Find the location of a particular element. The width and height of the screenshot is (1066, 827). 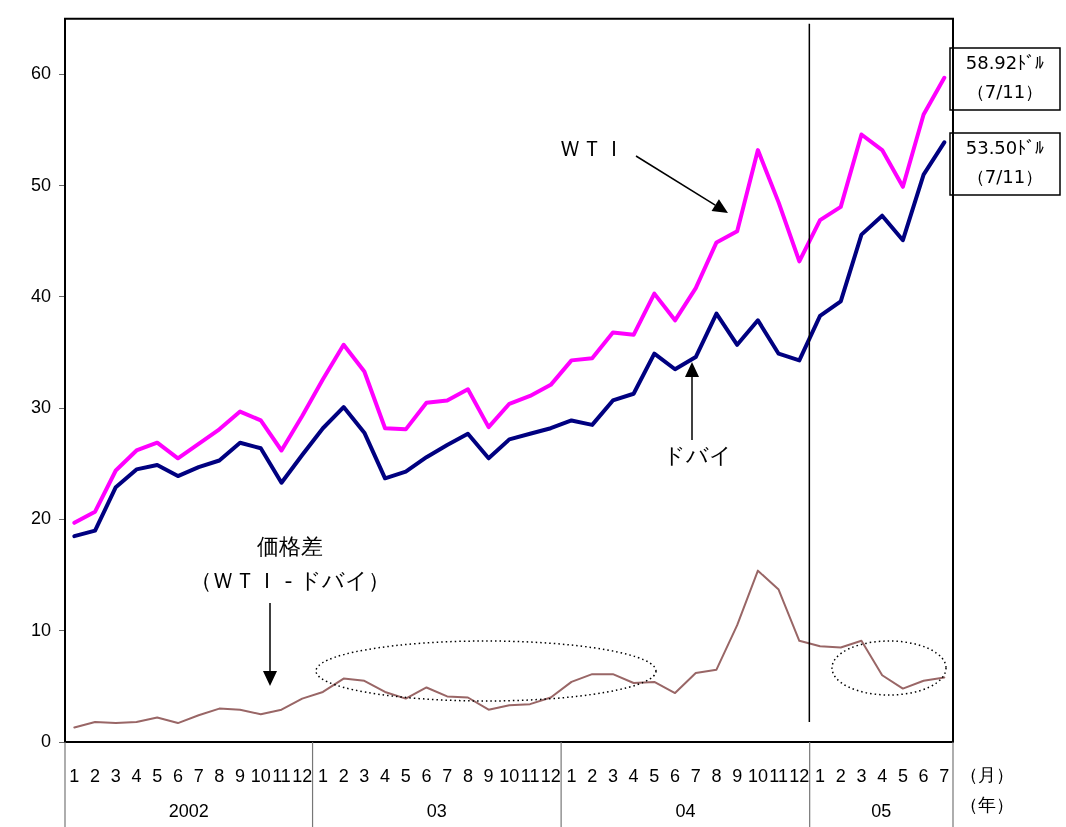

text: 05 is located at coordinates (881, 810).